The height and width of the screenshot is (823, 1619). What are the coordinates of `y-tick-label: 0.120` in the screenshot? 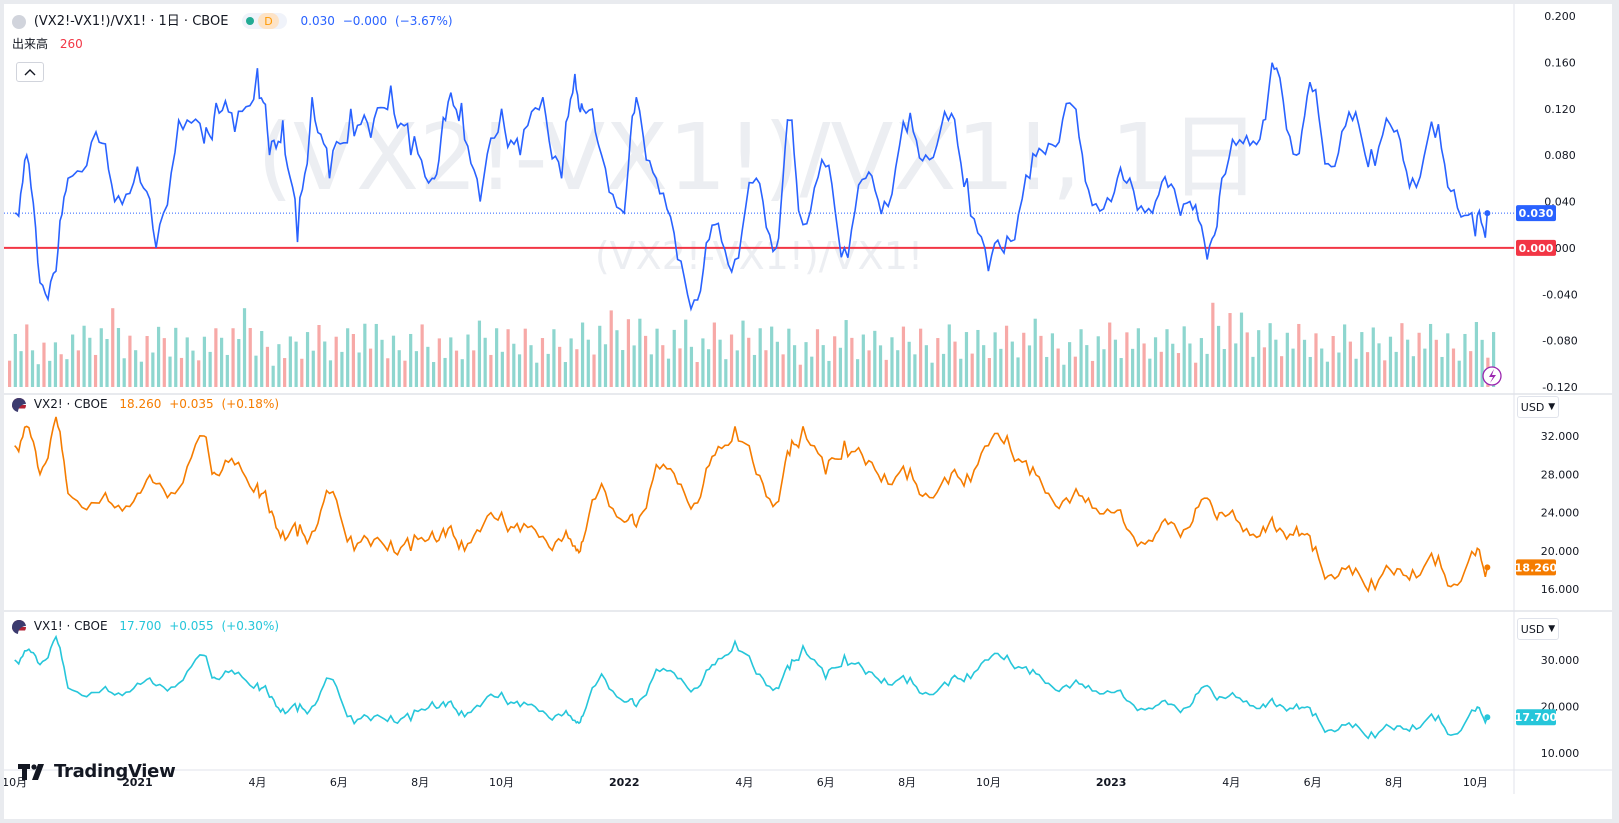 It's located at (1560, 109).